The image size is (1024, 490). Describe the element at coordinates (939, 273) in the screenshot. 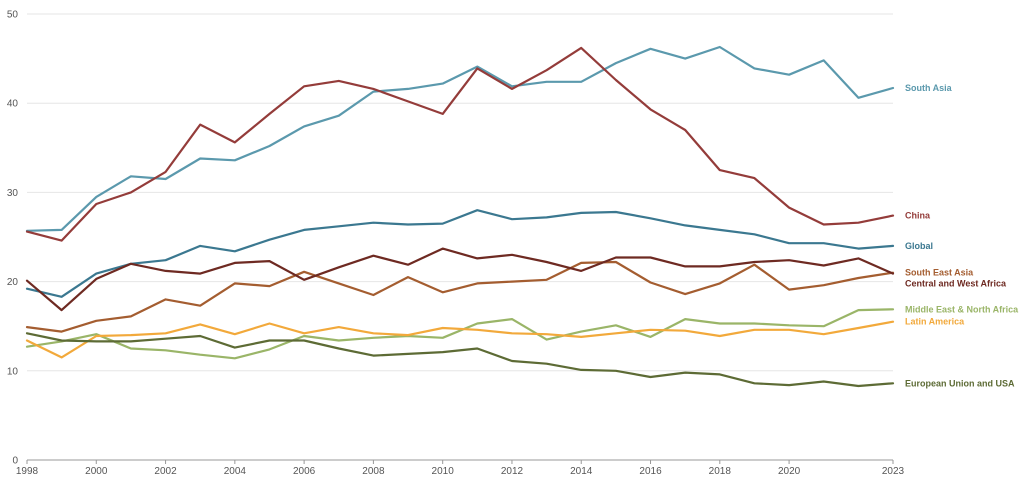

I see `series-label-south-east-asia: South East Asia` at that location.